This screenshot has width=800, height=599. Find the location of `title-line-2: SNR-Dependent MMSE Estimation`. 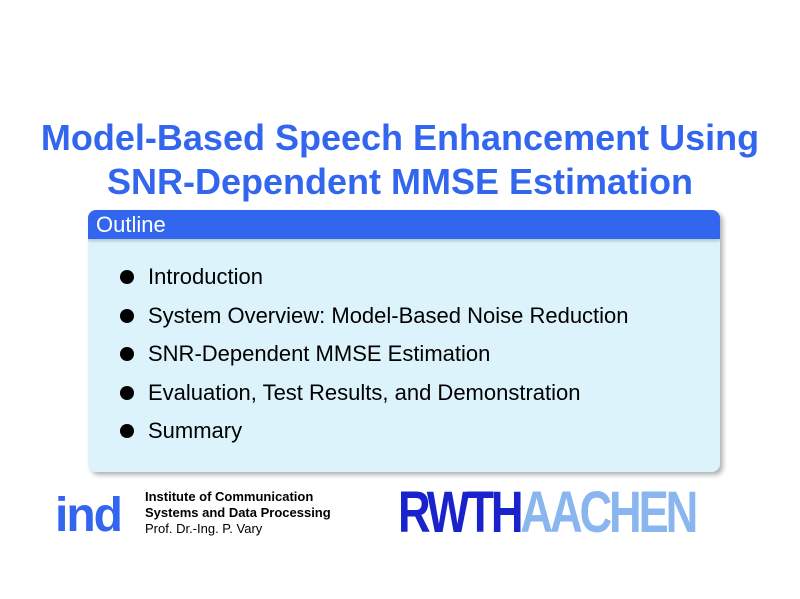

title-line-2: SNR-Dependent MMSE Estimation is located at coordinates (400, 181).